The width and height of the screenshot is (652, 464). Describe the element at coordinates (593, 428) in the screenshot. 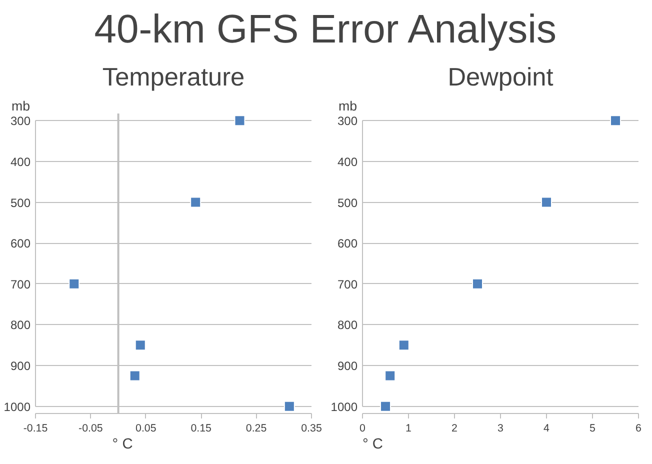

I see `x-tick-label: 5` at that location.